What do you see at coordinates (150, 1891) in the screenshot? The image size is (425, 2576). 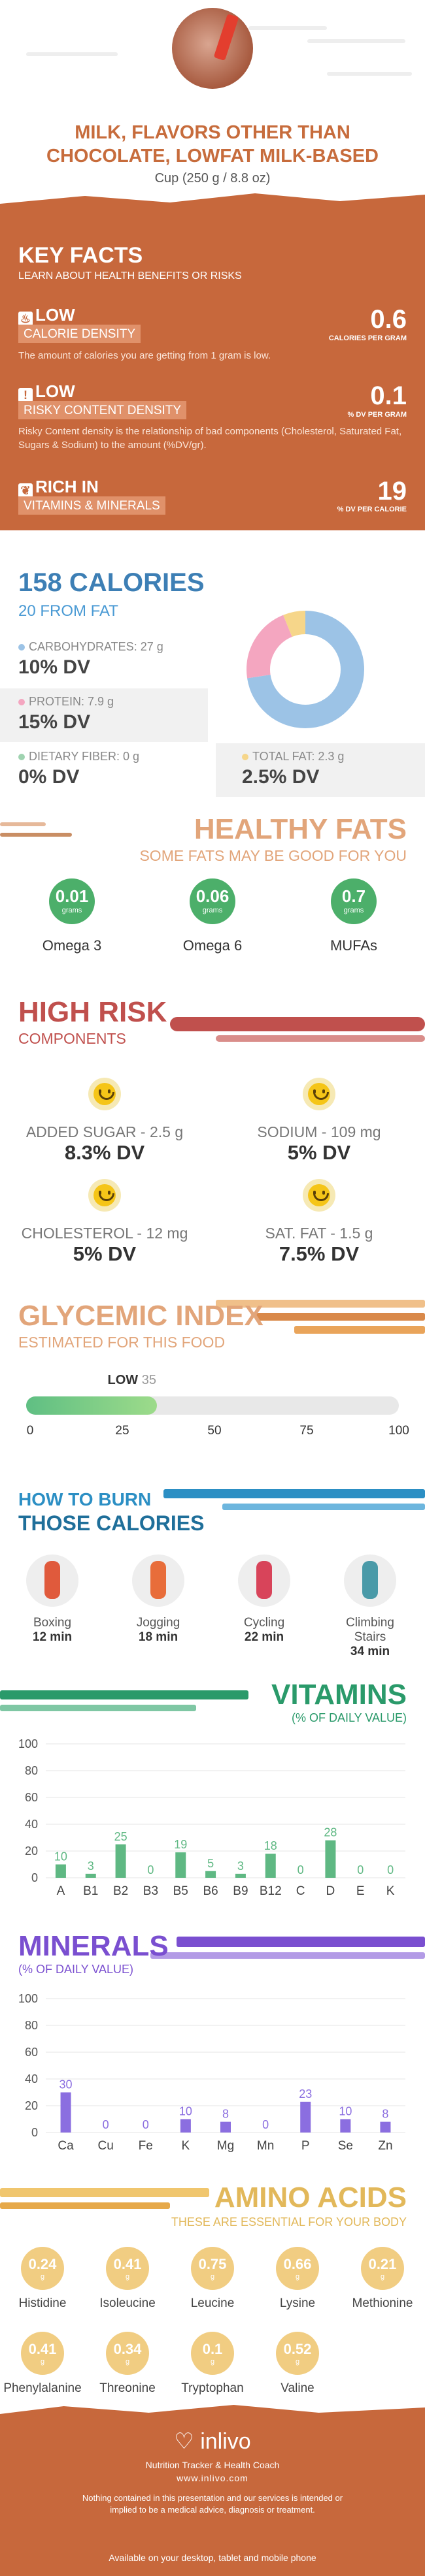 I see `x-tick-label: B3` at bounding box center [150, 1891].